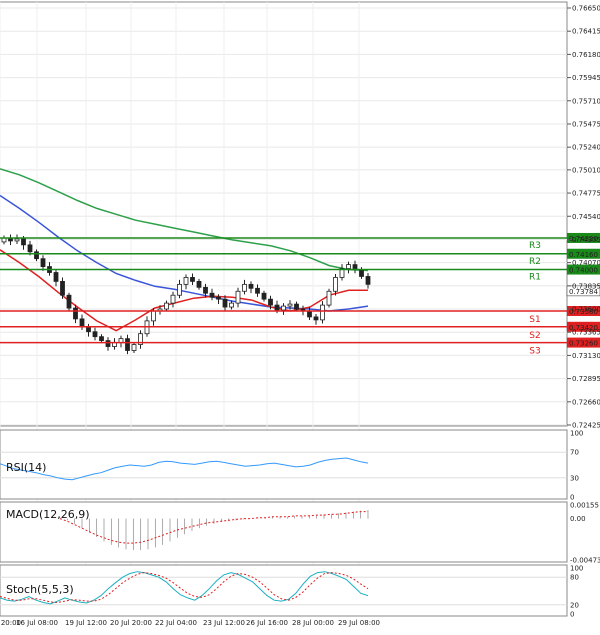  I want to click on macd-panel-frame, so click(284, 532).